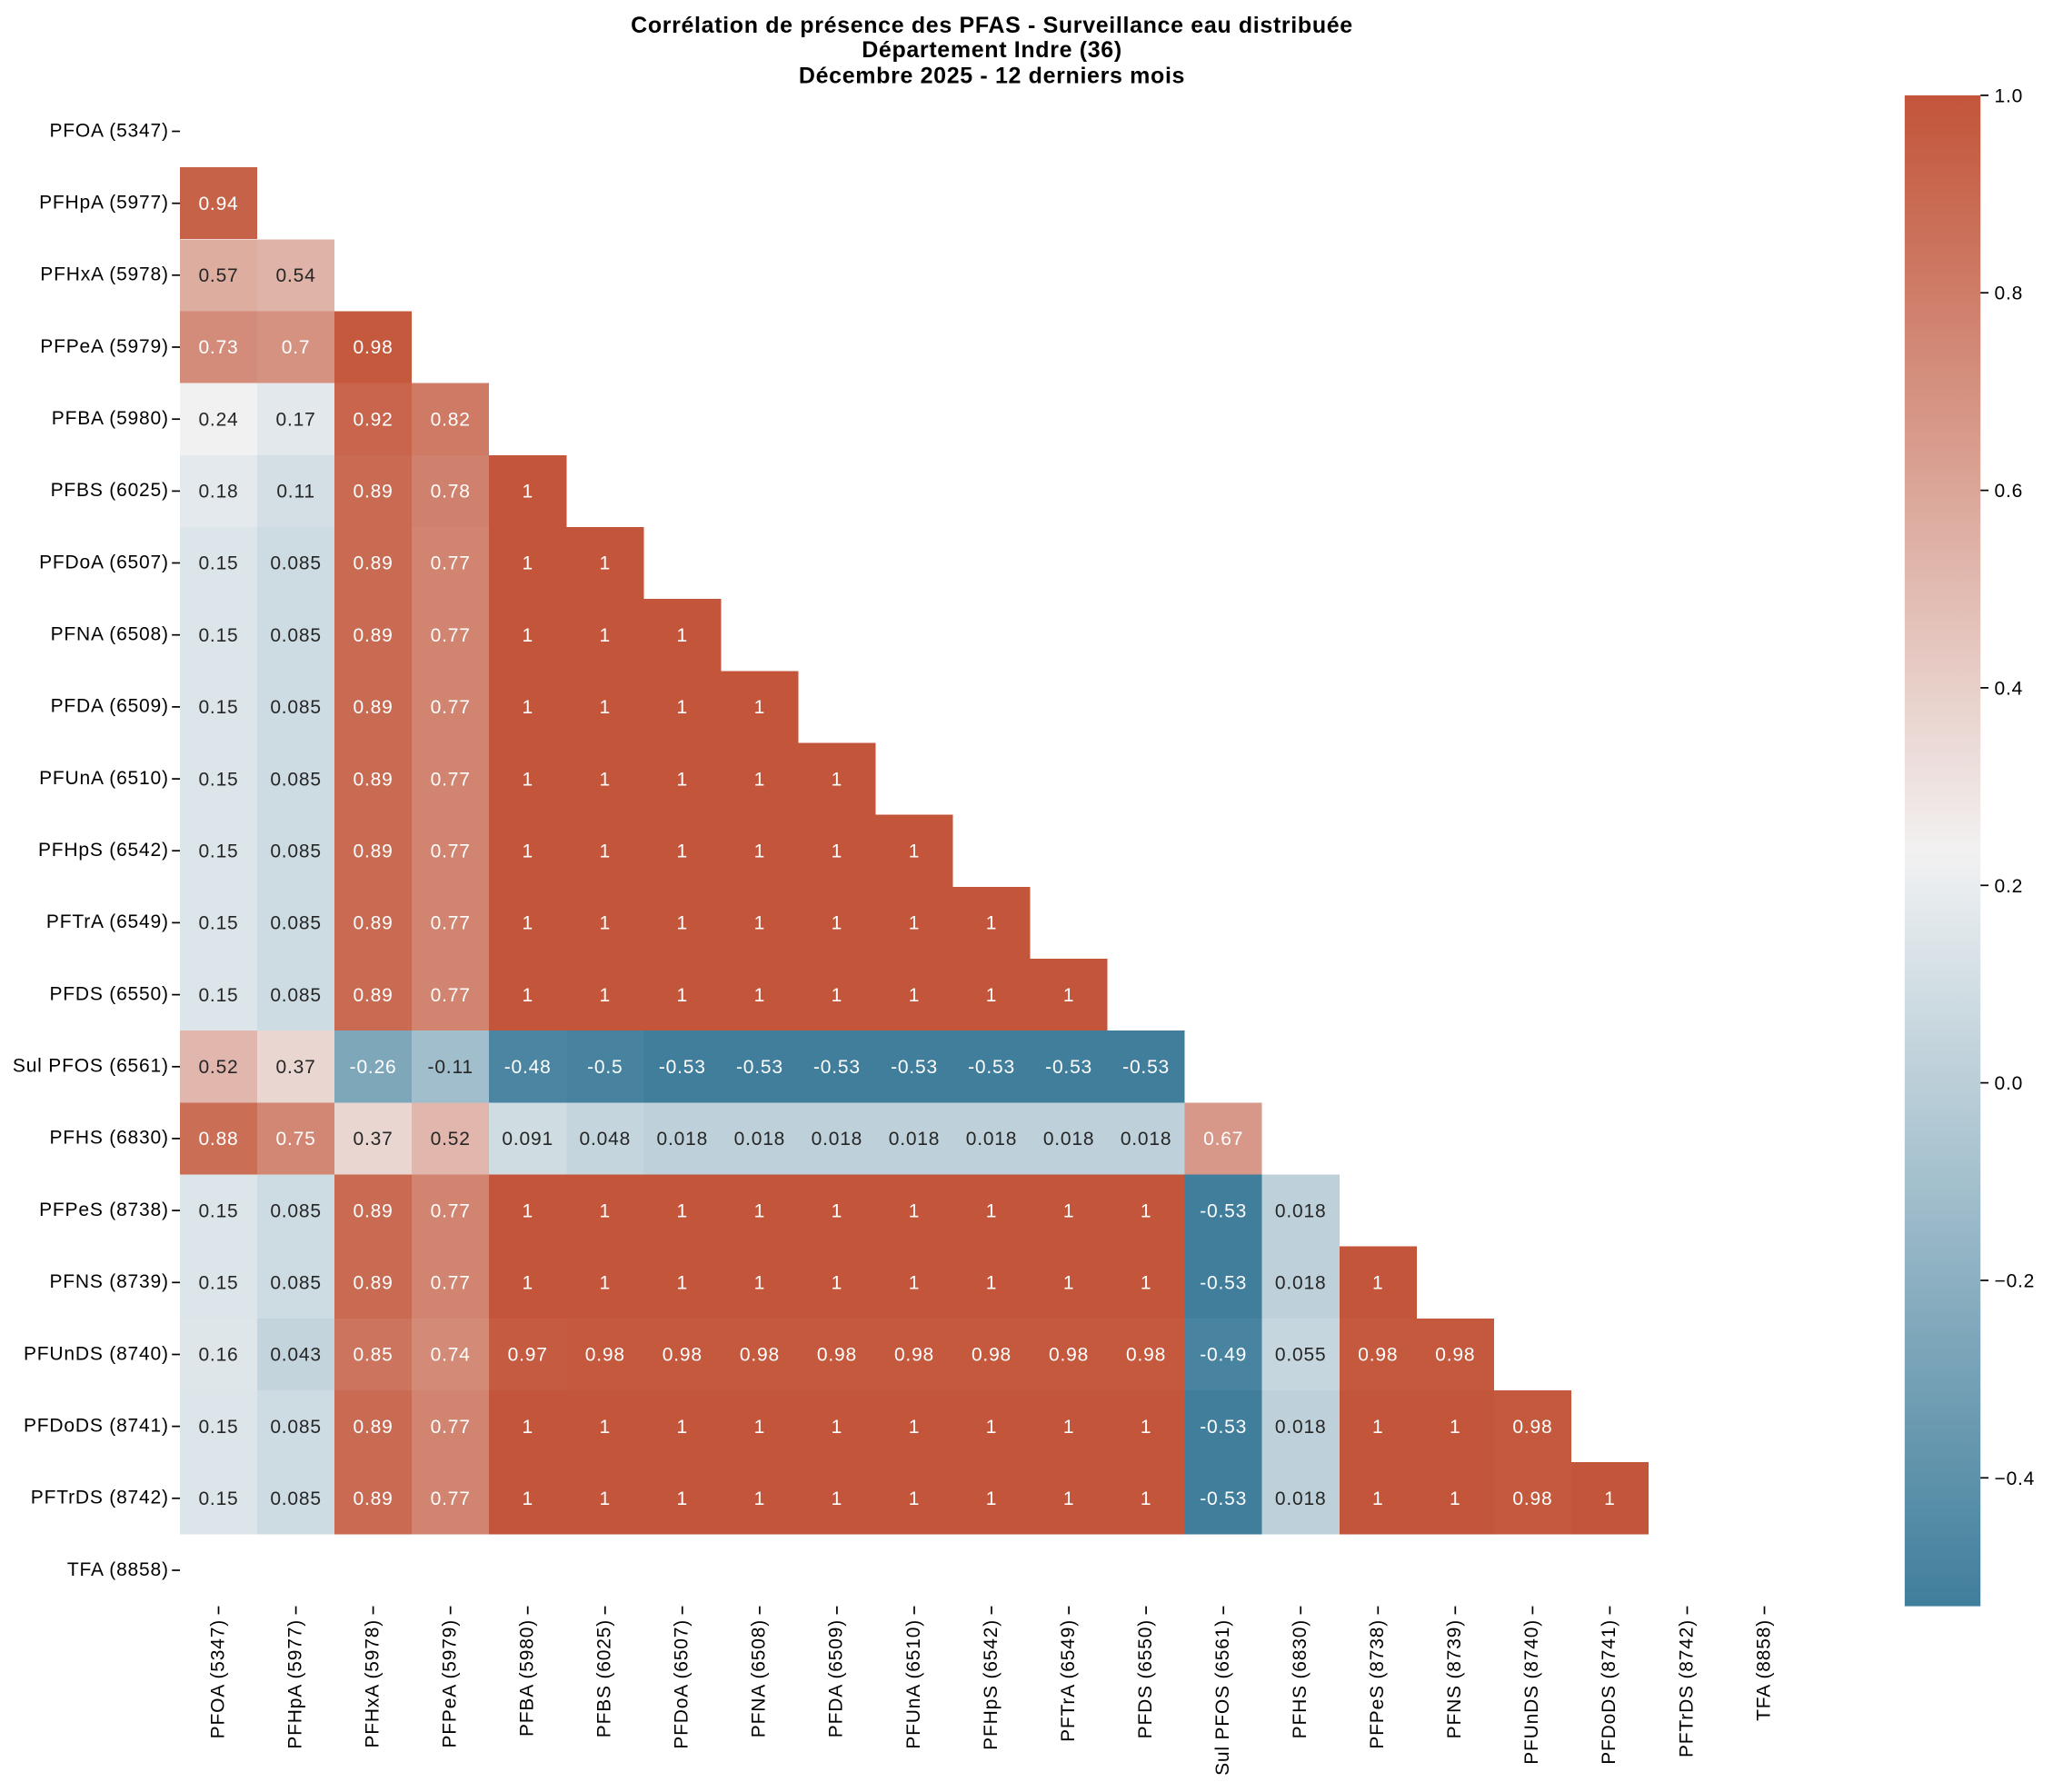 Image resolution: width=2053 pixels, height=1792 pixels. What do you see at coordinates (105, 274) in the screenshot?
I see `svg-text: PFHxA (5978)` at bounding box center [105, 274].